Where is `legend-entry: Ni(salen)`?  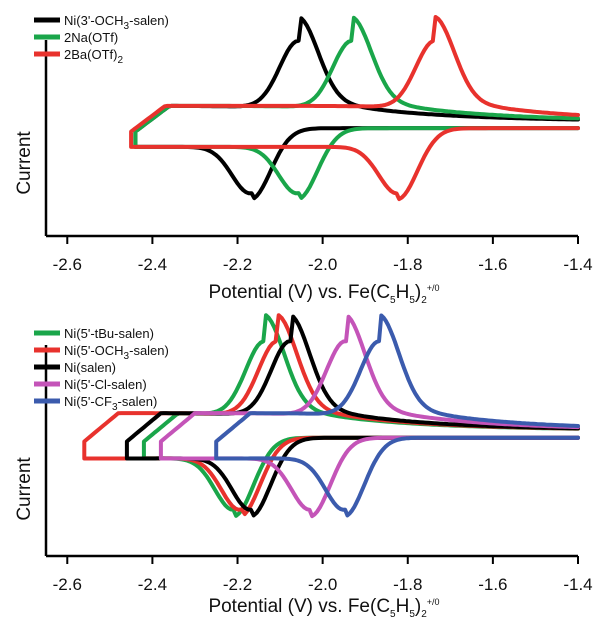 legend-entry: Ni(salen) is located at coordinates (90, 367).